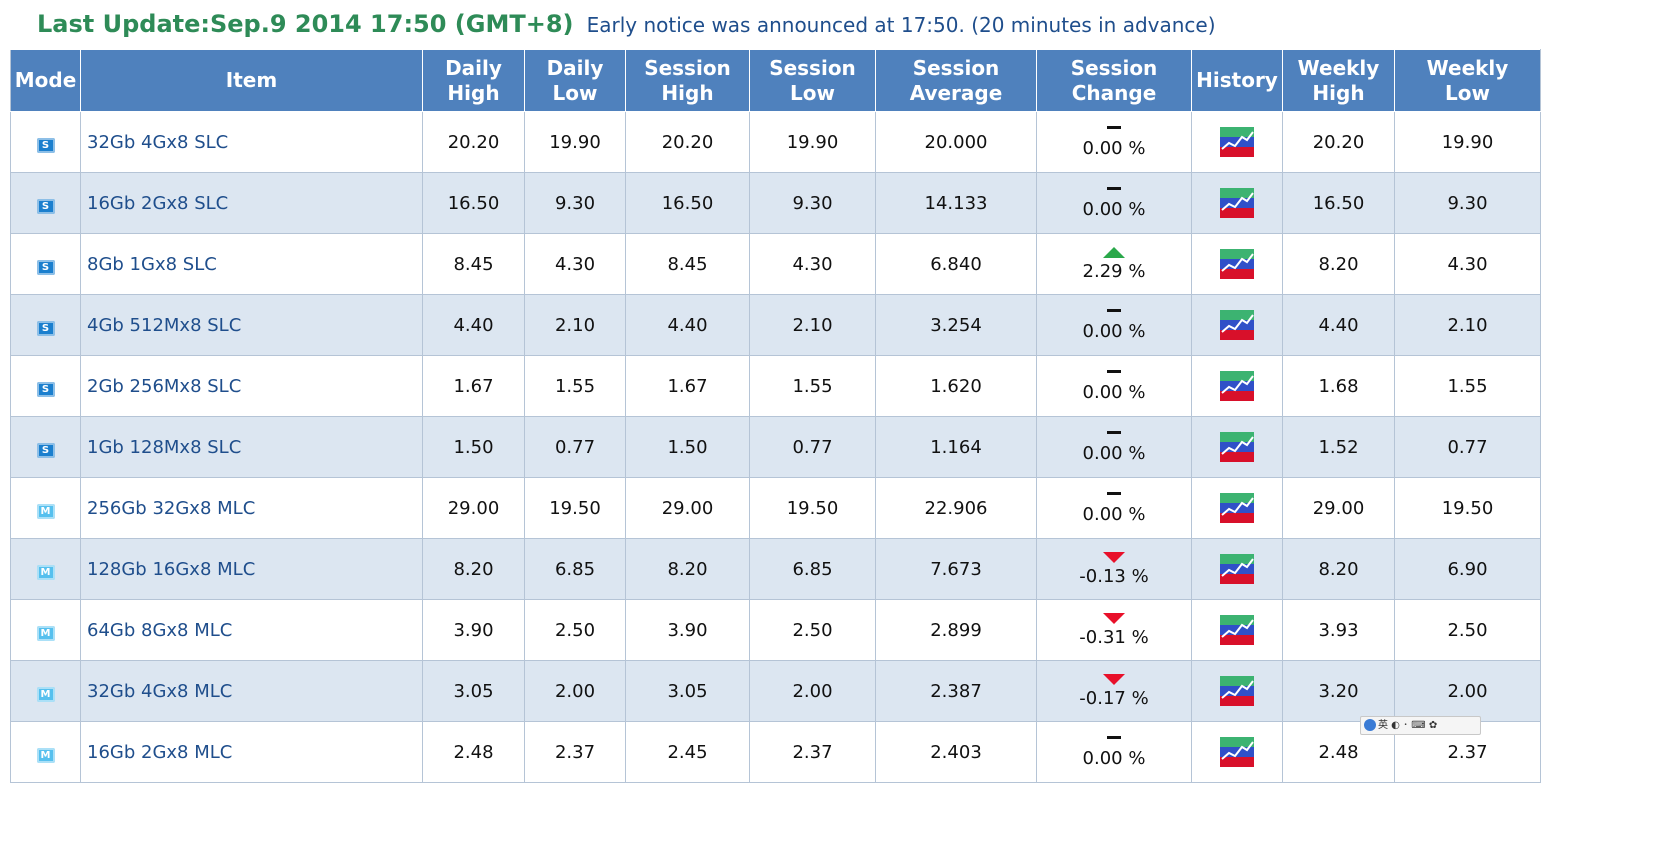 Image resolution: width=1653 pixels, height=846 pixels. I want to click on daily-high-cell: 29.00, so click(473, 508).